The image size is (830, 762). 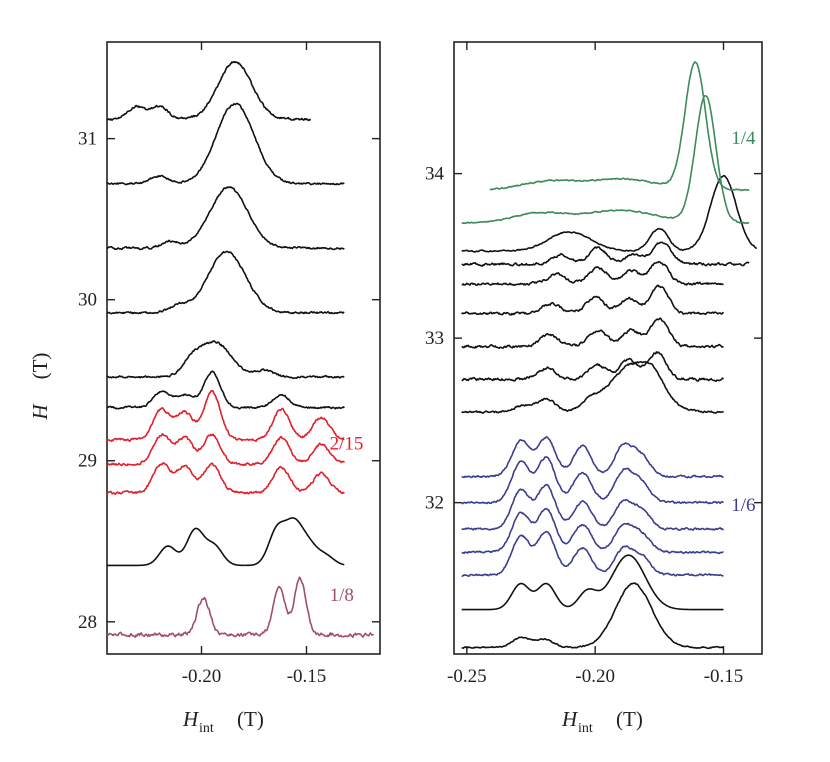 What do you see at coordinates (40, 366) in the screenshot?
I see `left-ylabel-unit: (T)` at bounding box center [40, 366].